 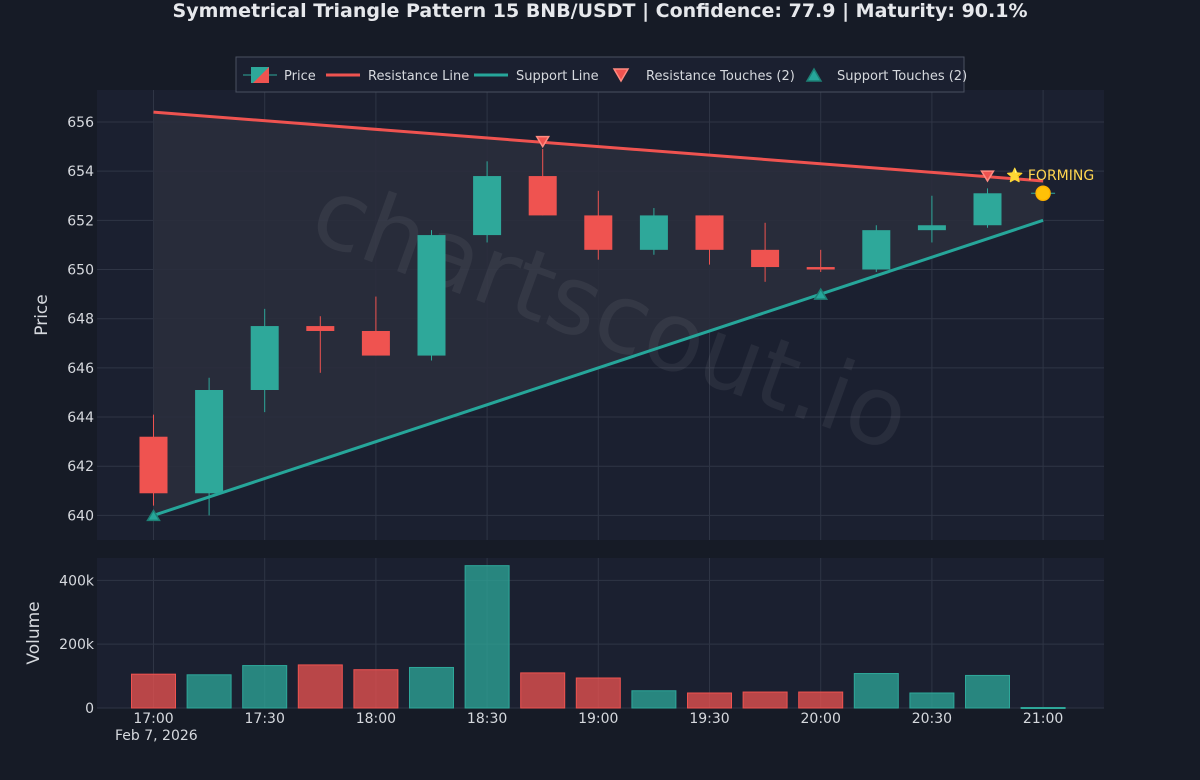 I want to click on x-tick-label: 19:00, so click(x=598, y=719).